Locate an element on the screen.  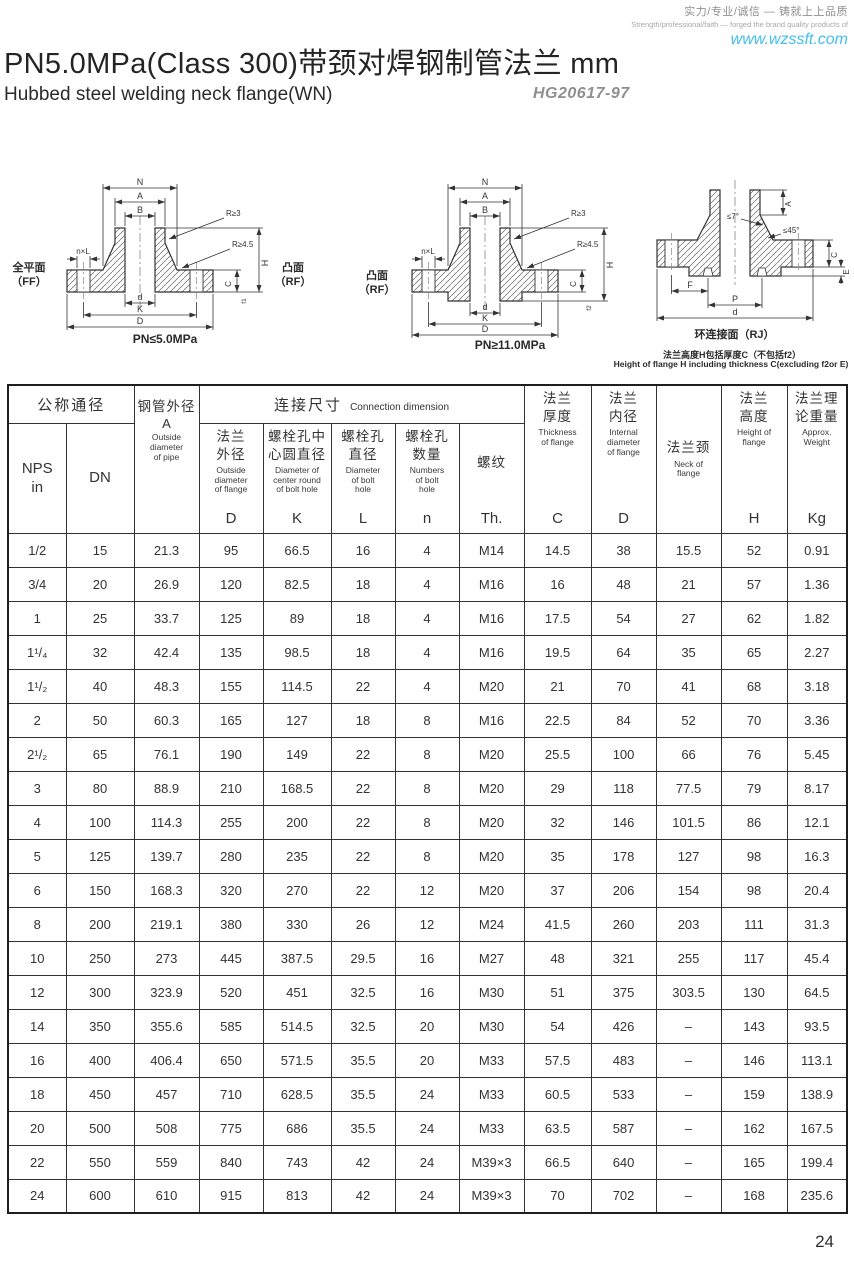
cell: 31.3 is located at coordinates (817, 924).